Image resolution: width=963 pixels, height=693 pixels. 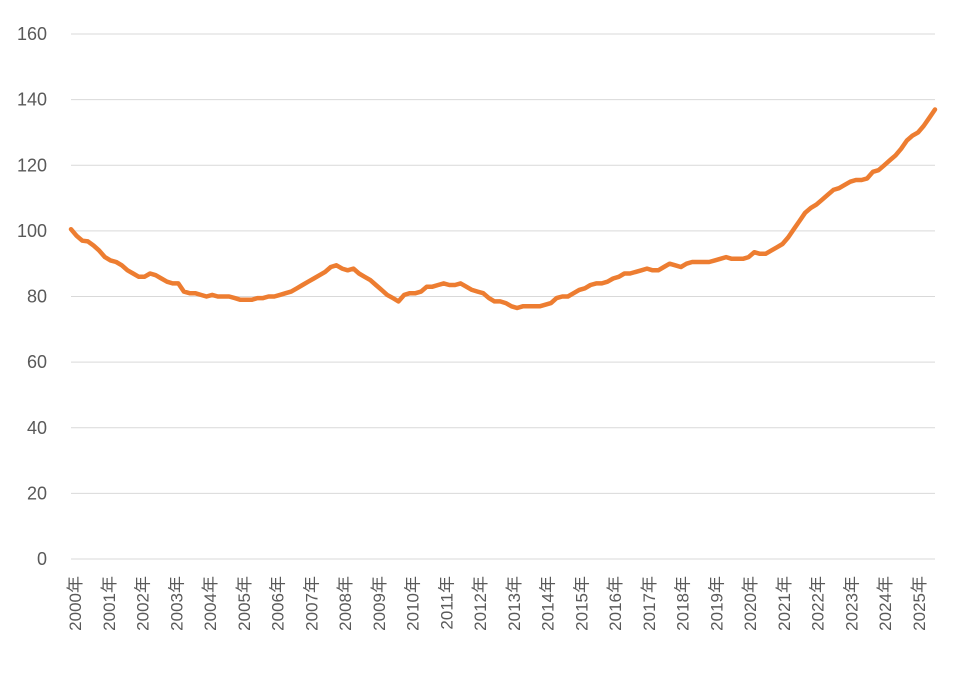 I want to click on y-tick-label: 40, so click(x=37, y=428).